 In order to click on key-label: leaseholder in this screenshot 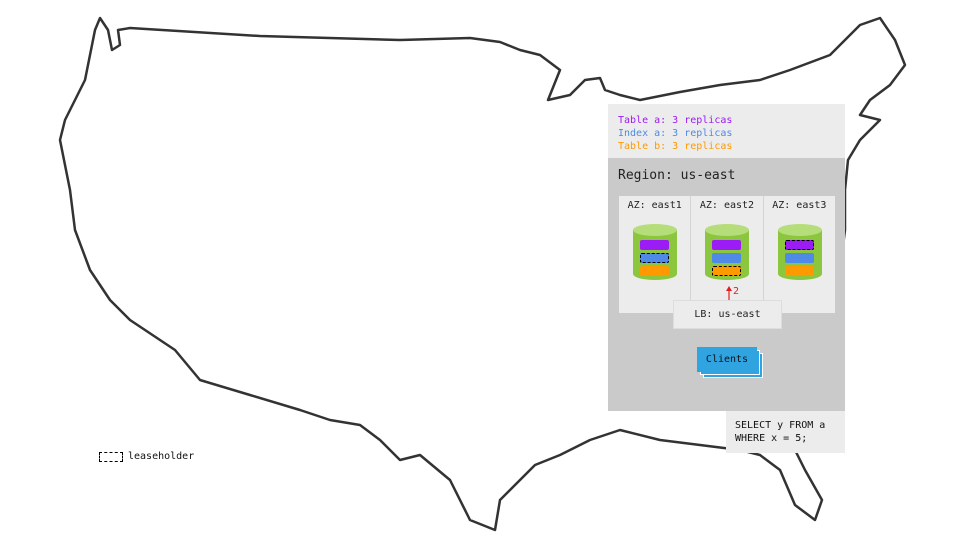, I will do `click(161, 456)`.